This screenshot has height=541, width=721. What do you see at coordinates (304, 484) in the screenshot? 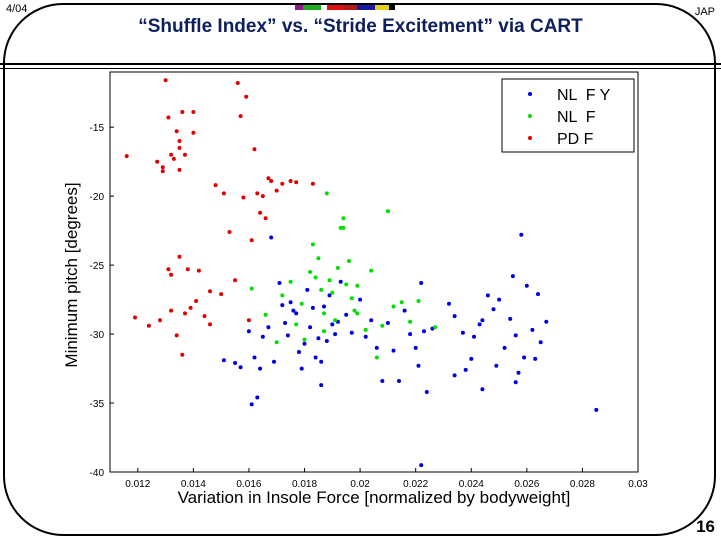
I see `x-tick-label: 0.018` at bounding box center [304, 484].